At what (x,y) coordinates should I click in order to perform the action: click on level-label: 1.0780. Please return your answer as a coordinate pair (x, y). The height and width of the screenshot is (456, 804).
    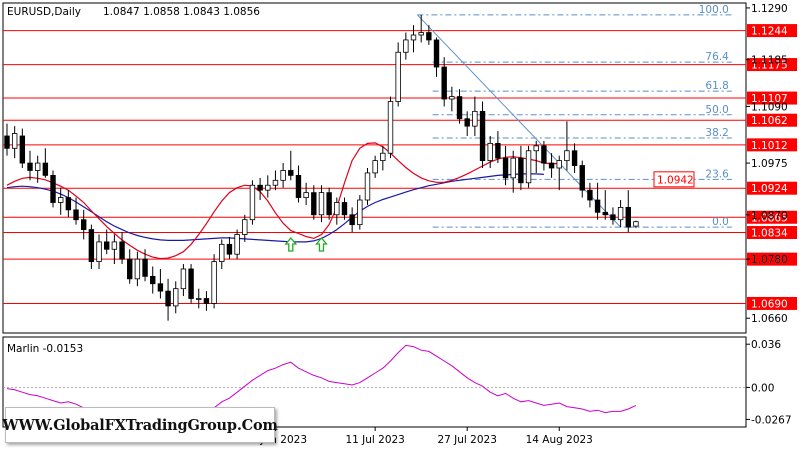
    Looking at the image, I should click on (769, 260).